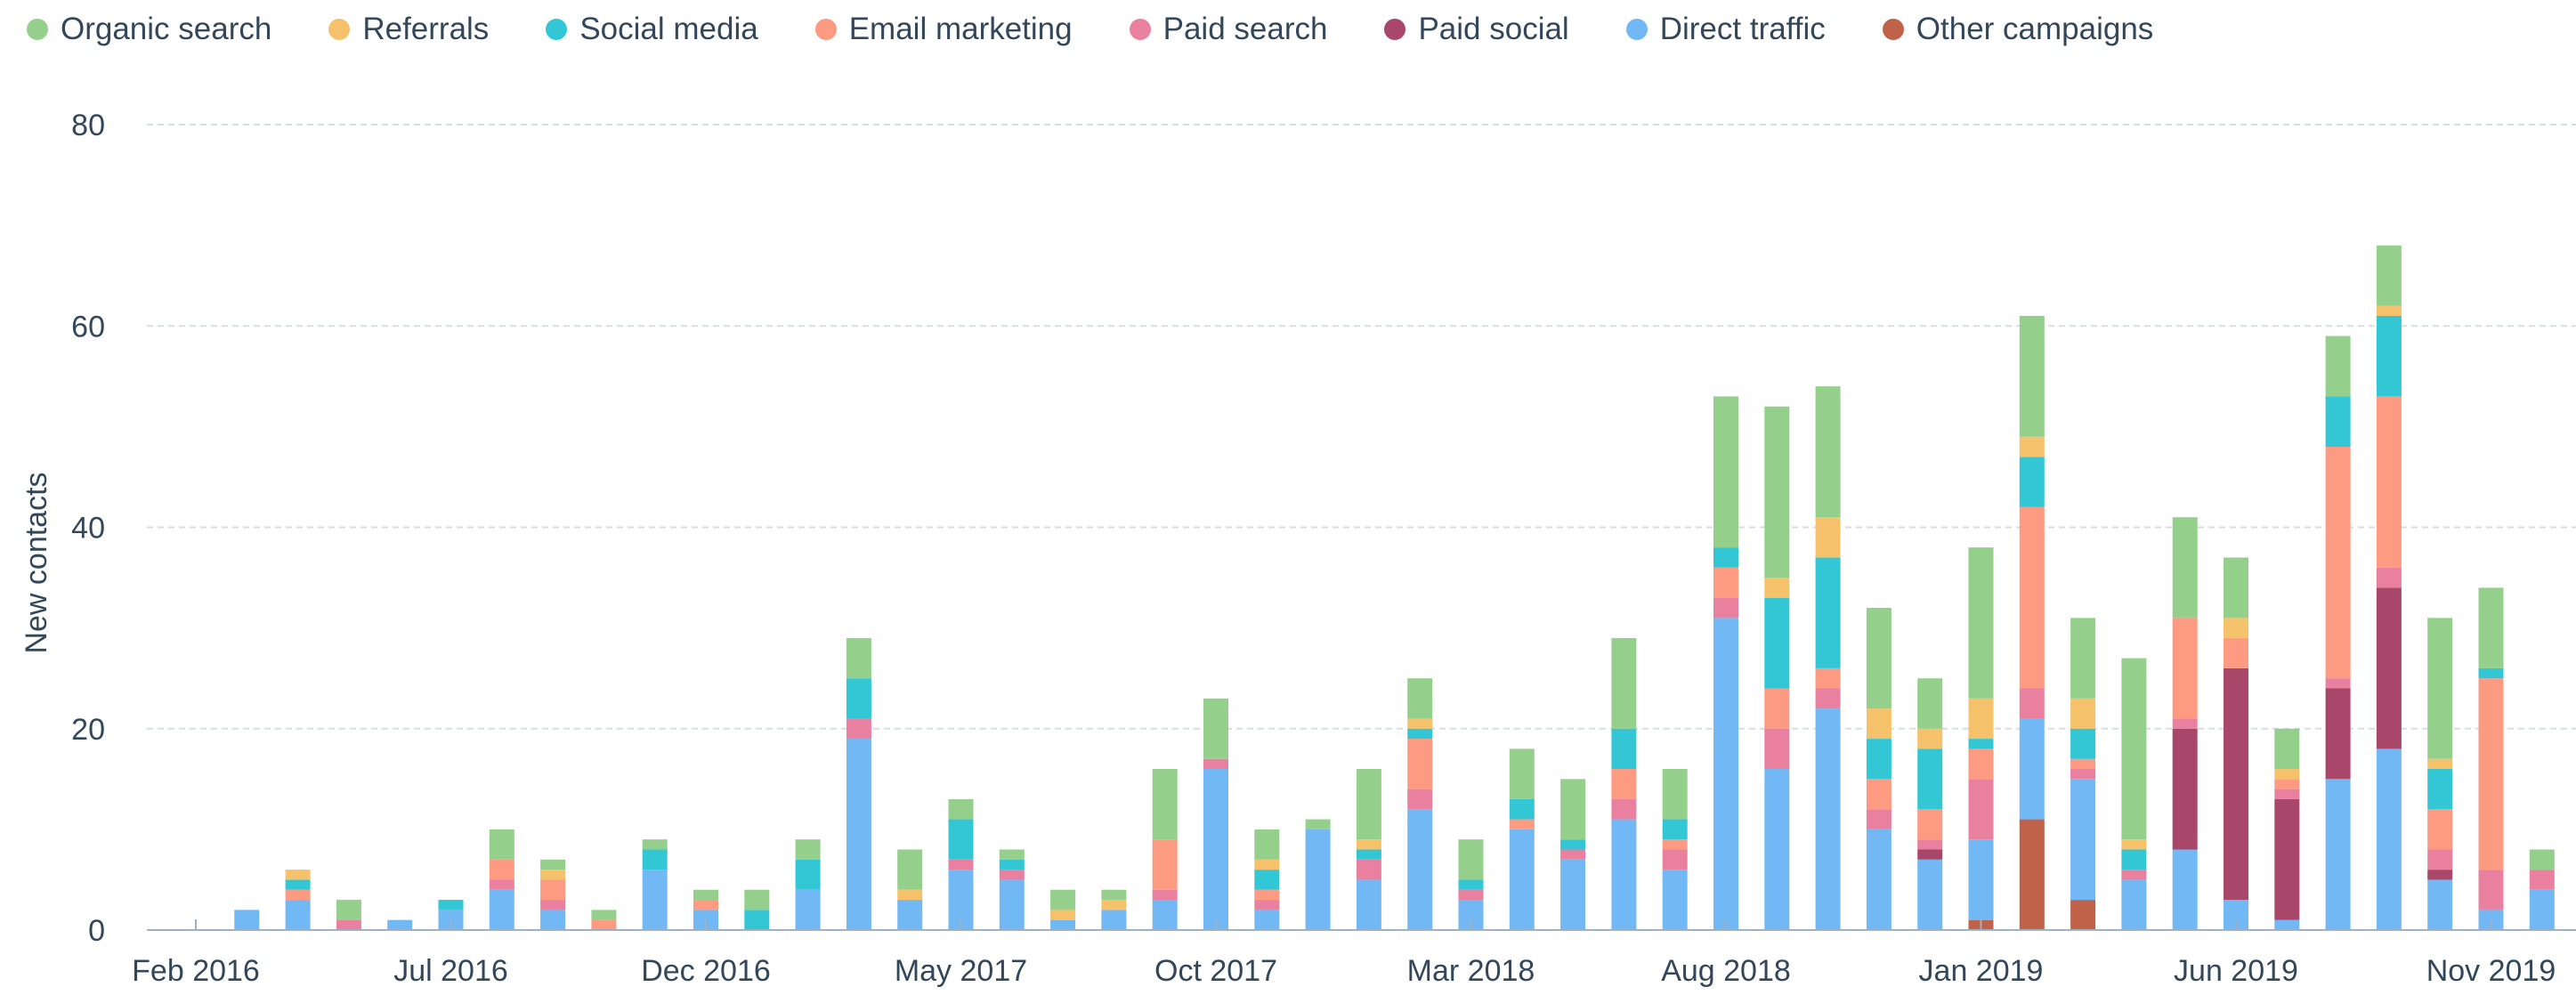  Describe the element at coordinates (1725, 29) in the screenshot. I see `legend-item-direct-traffic: Direct traffic` at that location.